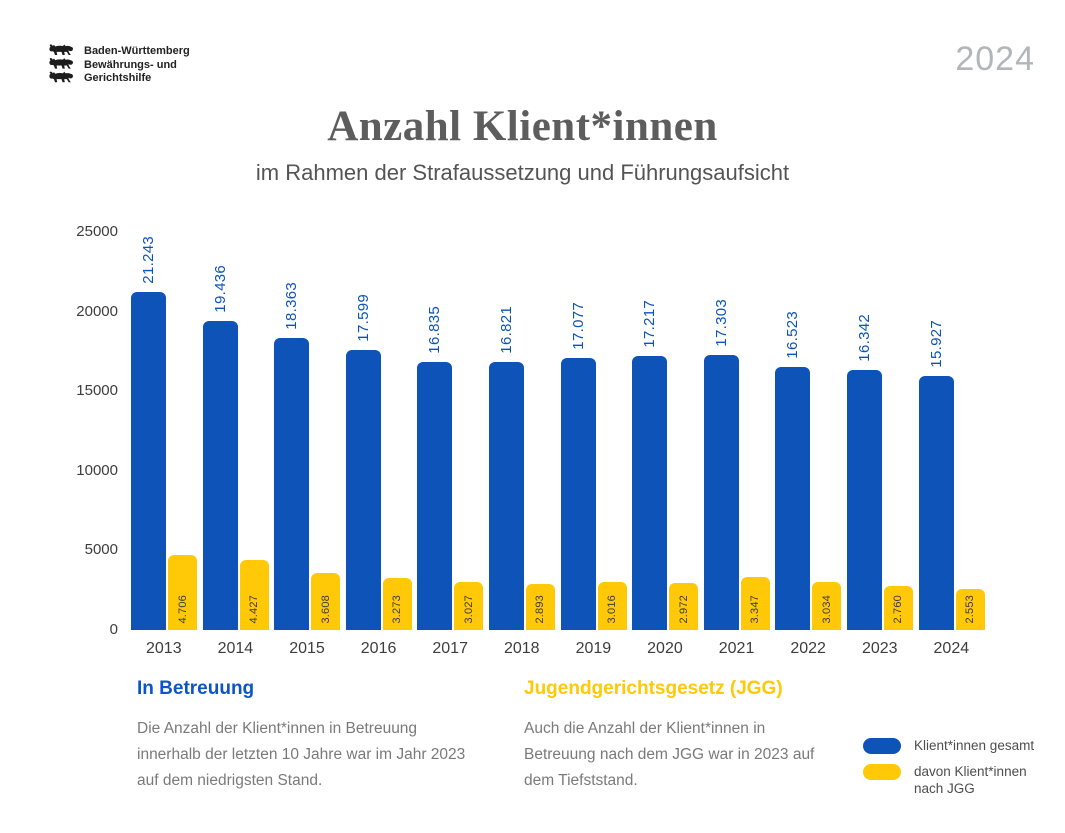 The height and width of the screenshot is (833, 1065). What do you see at coordinates (101, 549) in the screenshot?
I see `y-tick-5000: 5000` at bounding box center [101, 549].